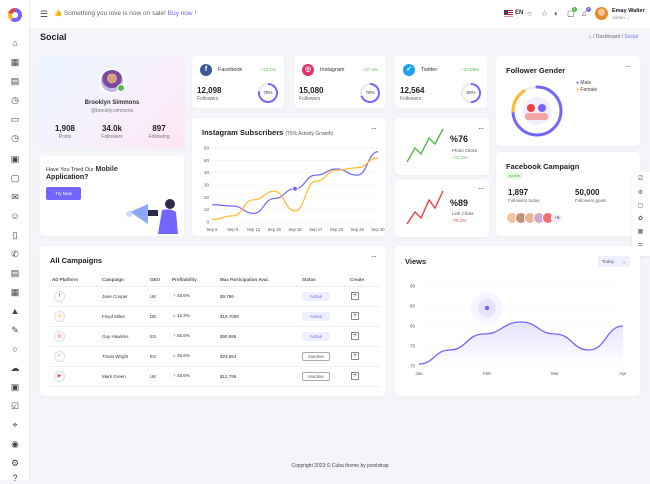 Image resolution: width=650 pixels, height=484 pixels. Describe the element at coordinates (640, 179) in the screenshot. I see `customize-icon: ⎚` at that location.